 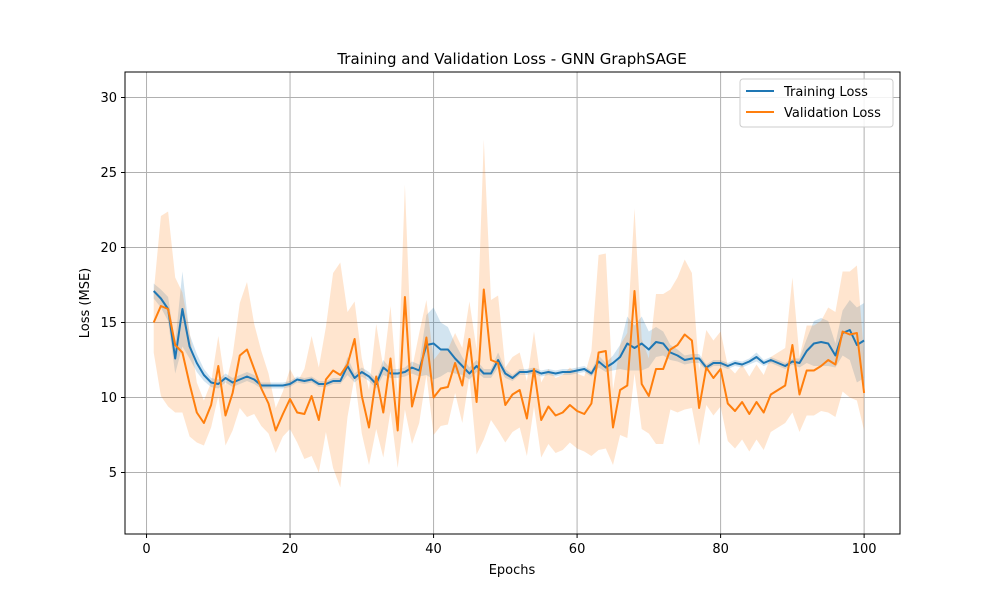 What do you see at coordinates (108, 248) in the screenshot?
I see `y-tick-label: 20` at bounding box center [108, 248].